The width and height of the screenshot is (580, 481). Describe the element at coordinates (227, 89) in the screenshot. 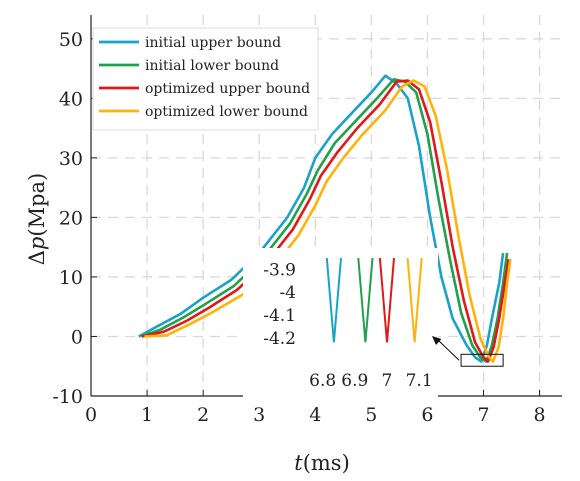

I see `legend-label: optimized upper bound` at that location.